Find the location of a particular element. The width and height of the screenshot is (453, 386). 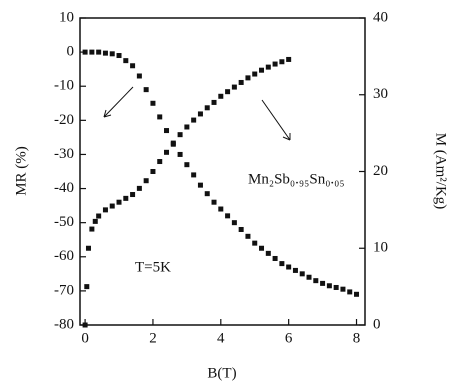

y2-tick-label: 40 is located at coordinates (380, 17).